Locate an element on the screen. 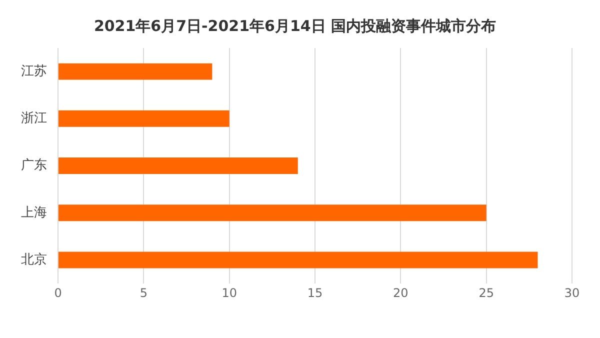  x-tick-label: 0 is located at coordinates (58, 293).